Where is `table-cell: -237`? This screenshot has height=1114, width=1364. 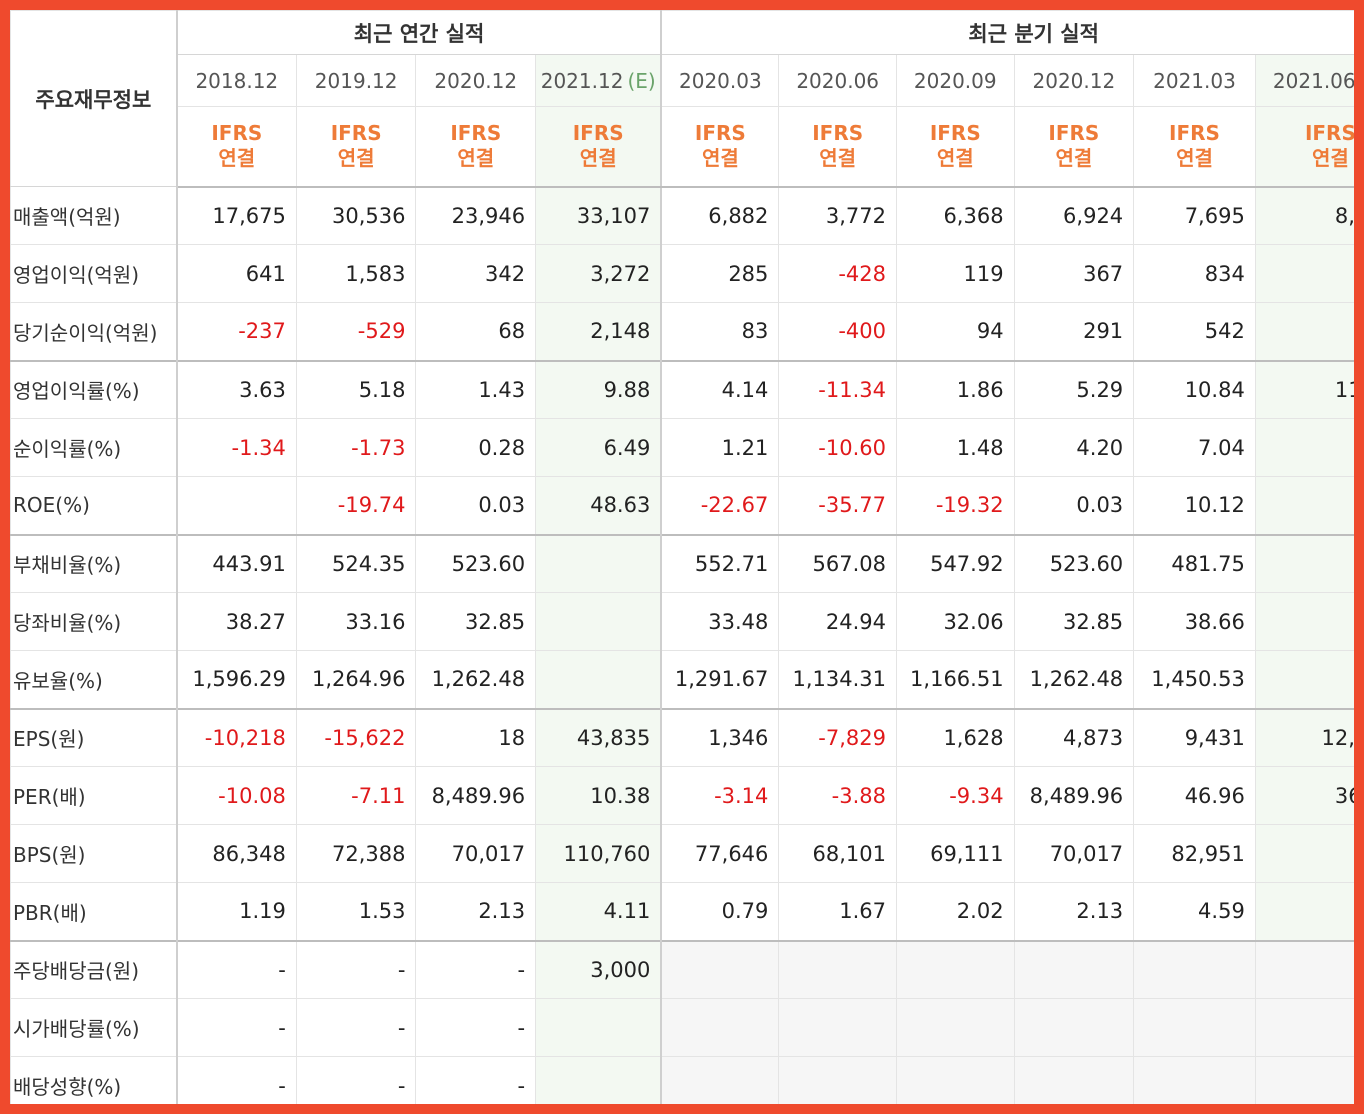
table-cell: -237 is located at coordinates (236, 331).